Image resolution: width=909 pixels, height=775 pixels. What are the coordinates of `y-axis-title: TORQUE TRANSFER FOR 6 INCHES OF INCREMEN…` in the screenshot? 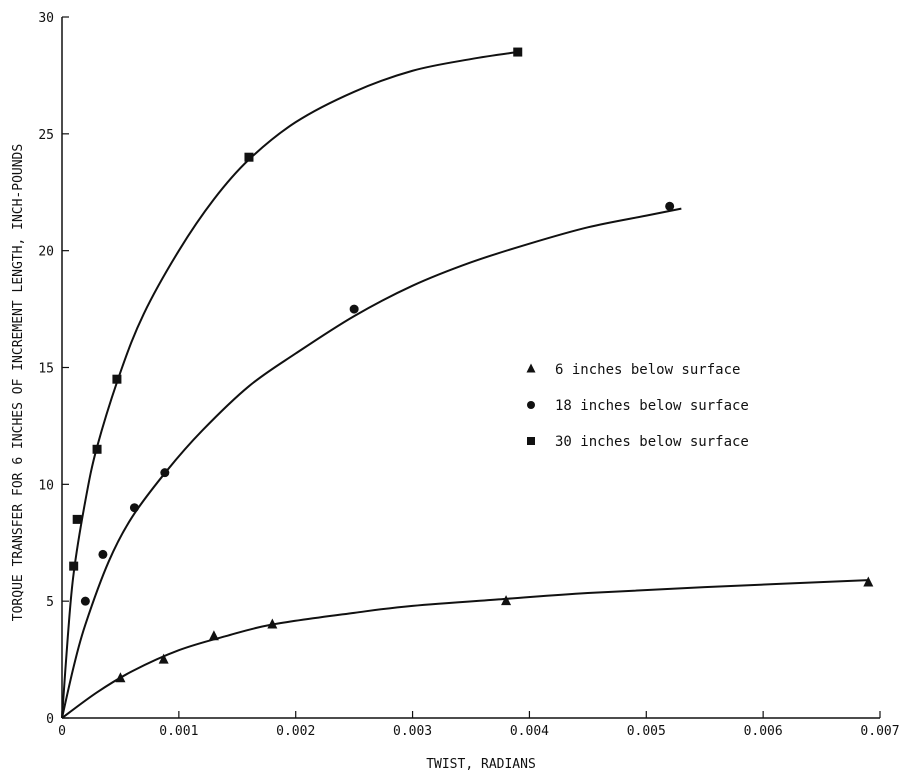 It's located at (18, 382).